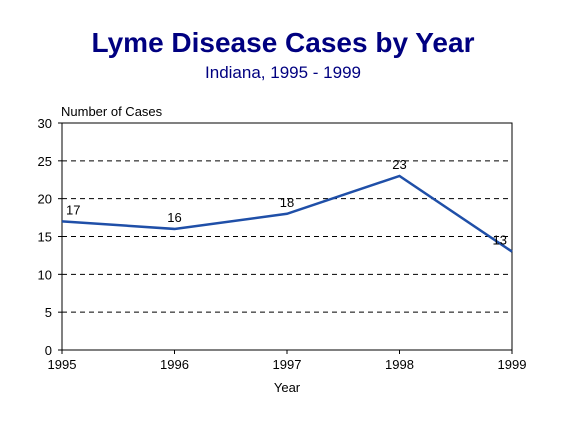  Describe the element at coordinates (399, 164) in the screenshot. I see `data-label: 23` at that location.